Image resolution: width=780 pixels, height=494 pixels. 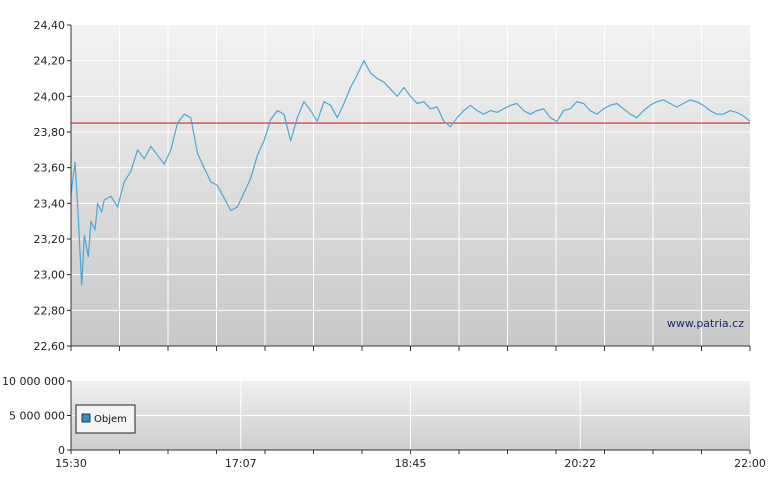 I want to click on legend-label: Objem, so click(x=110, y=419).